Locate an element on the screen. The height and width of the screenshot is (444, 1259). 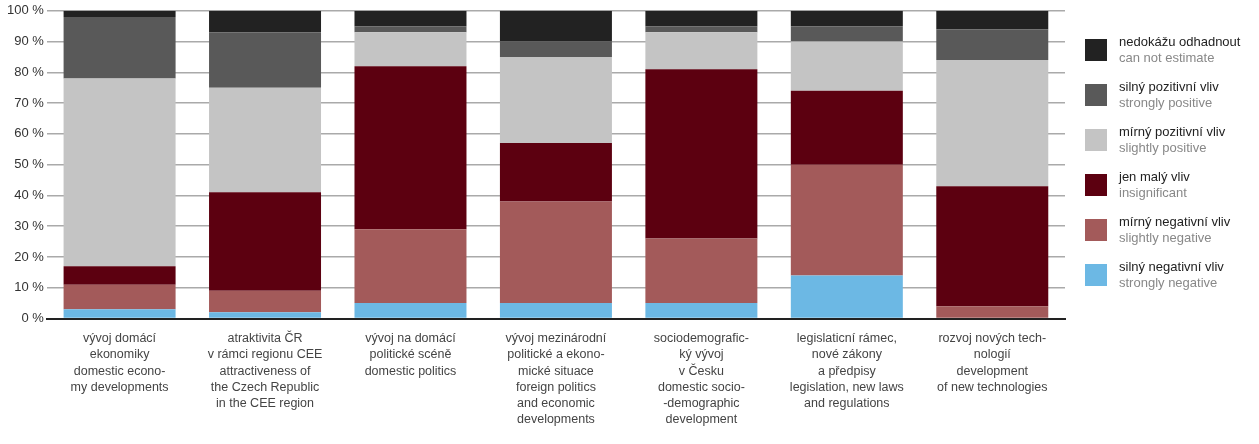
y-tick-label: 70 % is located at coordinates (29, 102).